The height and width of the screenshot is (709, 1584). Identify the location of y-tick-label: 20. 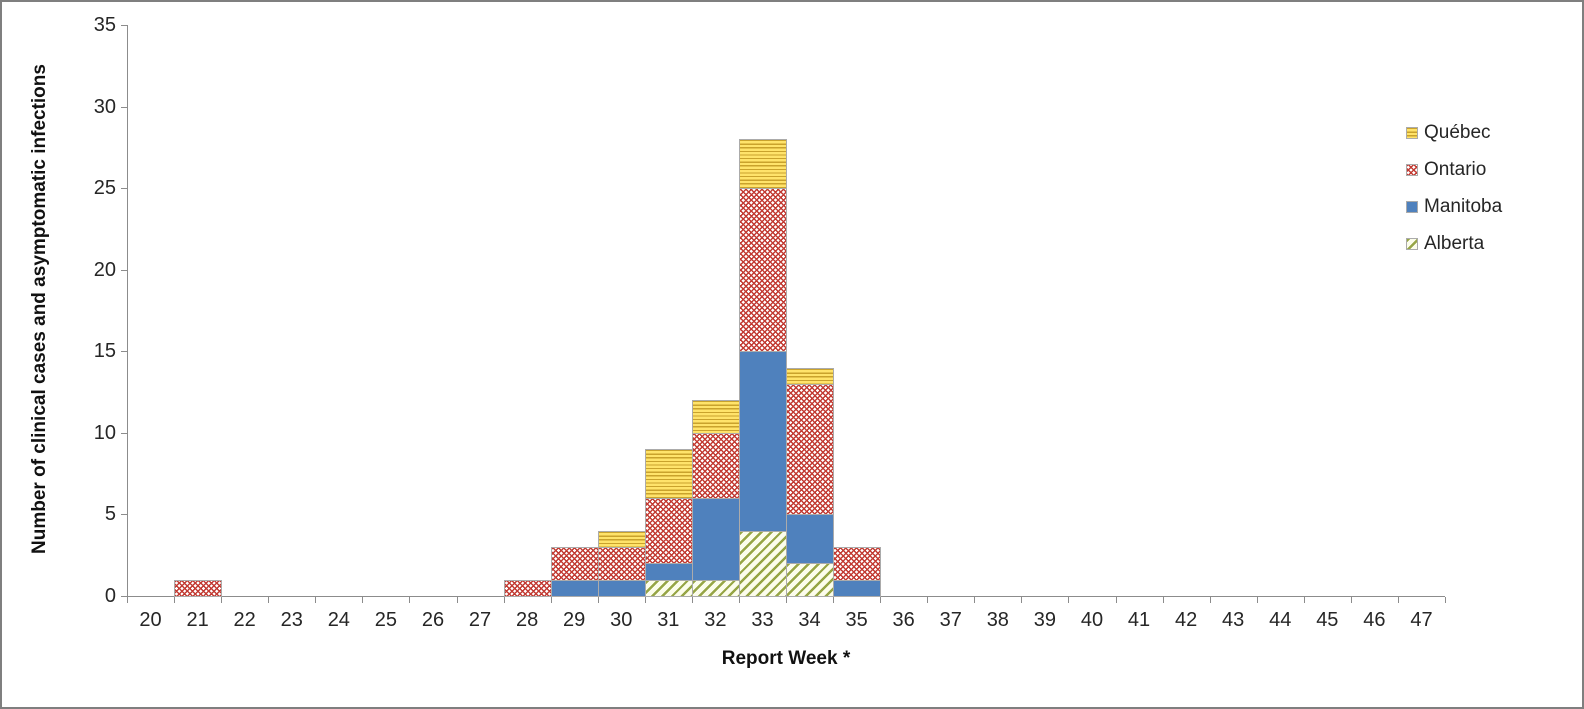
(104, 269).